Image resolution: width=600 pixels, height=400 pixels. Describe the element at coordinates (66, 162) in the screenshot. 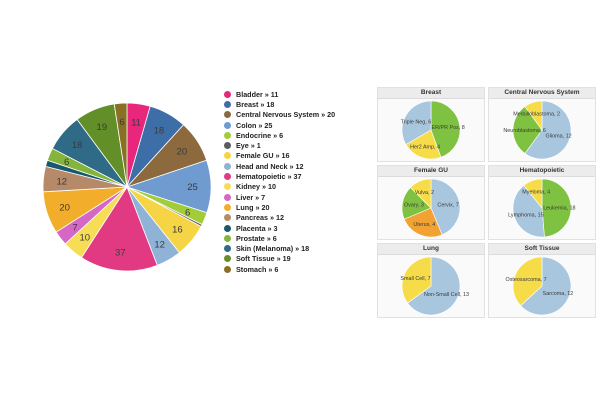

I see `slice-label-prostate: 6` at that location.